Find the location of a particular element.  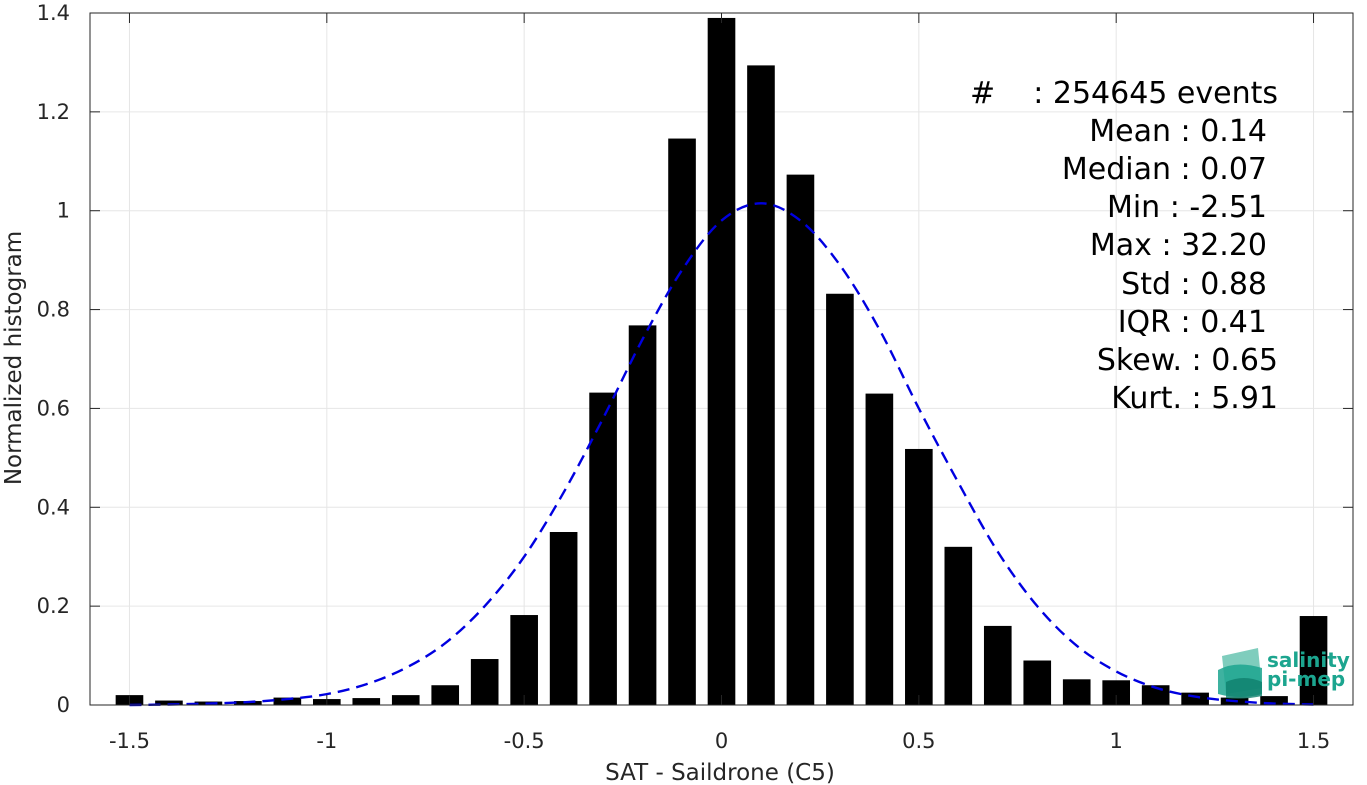

y-tick-labels: 0 0.2 0.4 0.6 0.8 1 1.2 1.4 is located at coordinates (53, 359).